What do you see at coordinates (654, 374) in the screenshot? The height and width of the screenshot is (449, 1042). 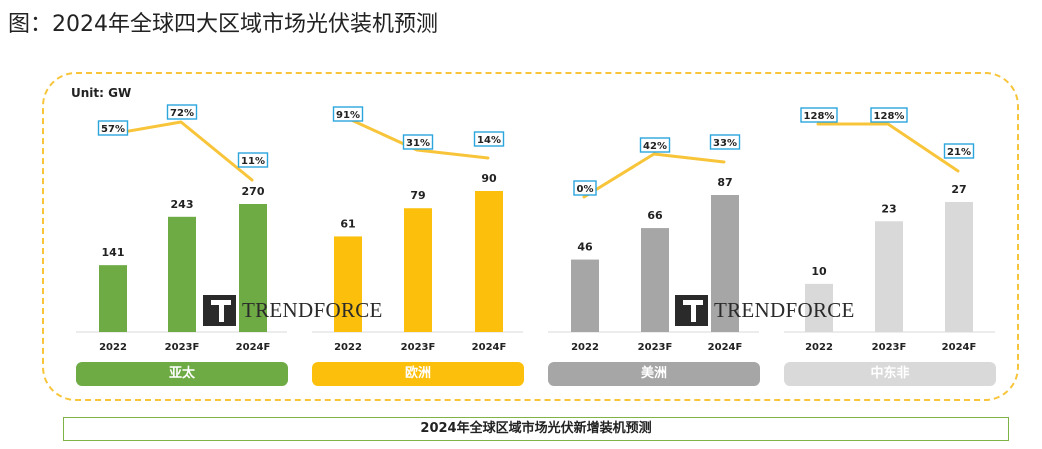 I see `region-label: 美洲` at bounding box center [654, 374].